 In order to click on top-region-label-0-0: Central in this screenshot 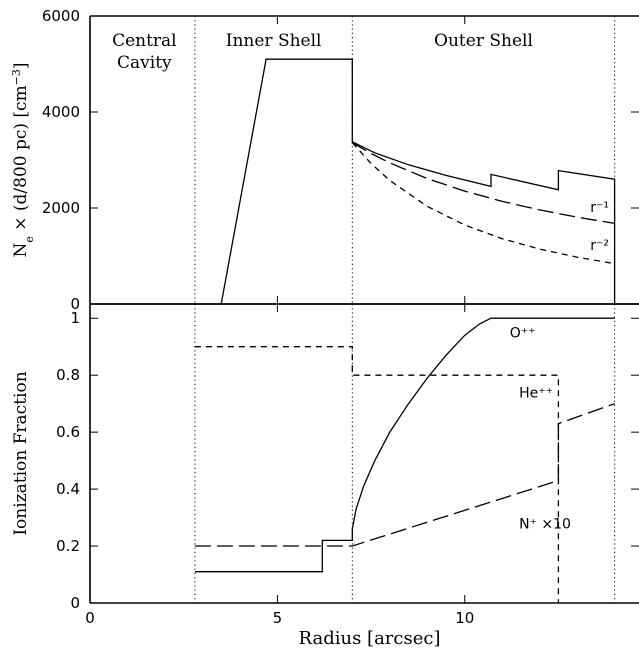, I will do `click(144, 41)`.